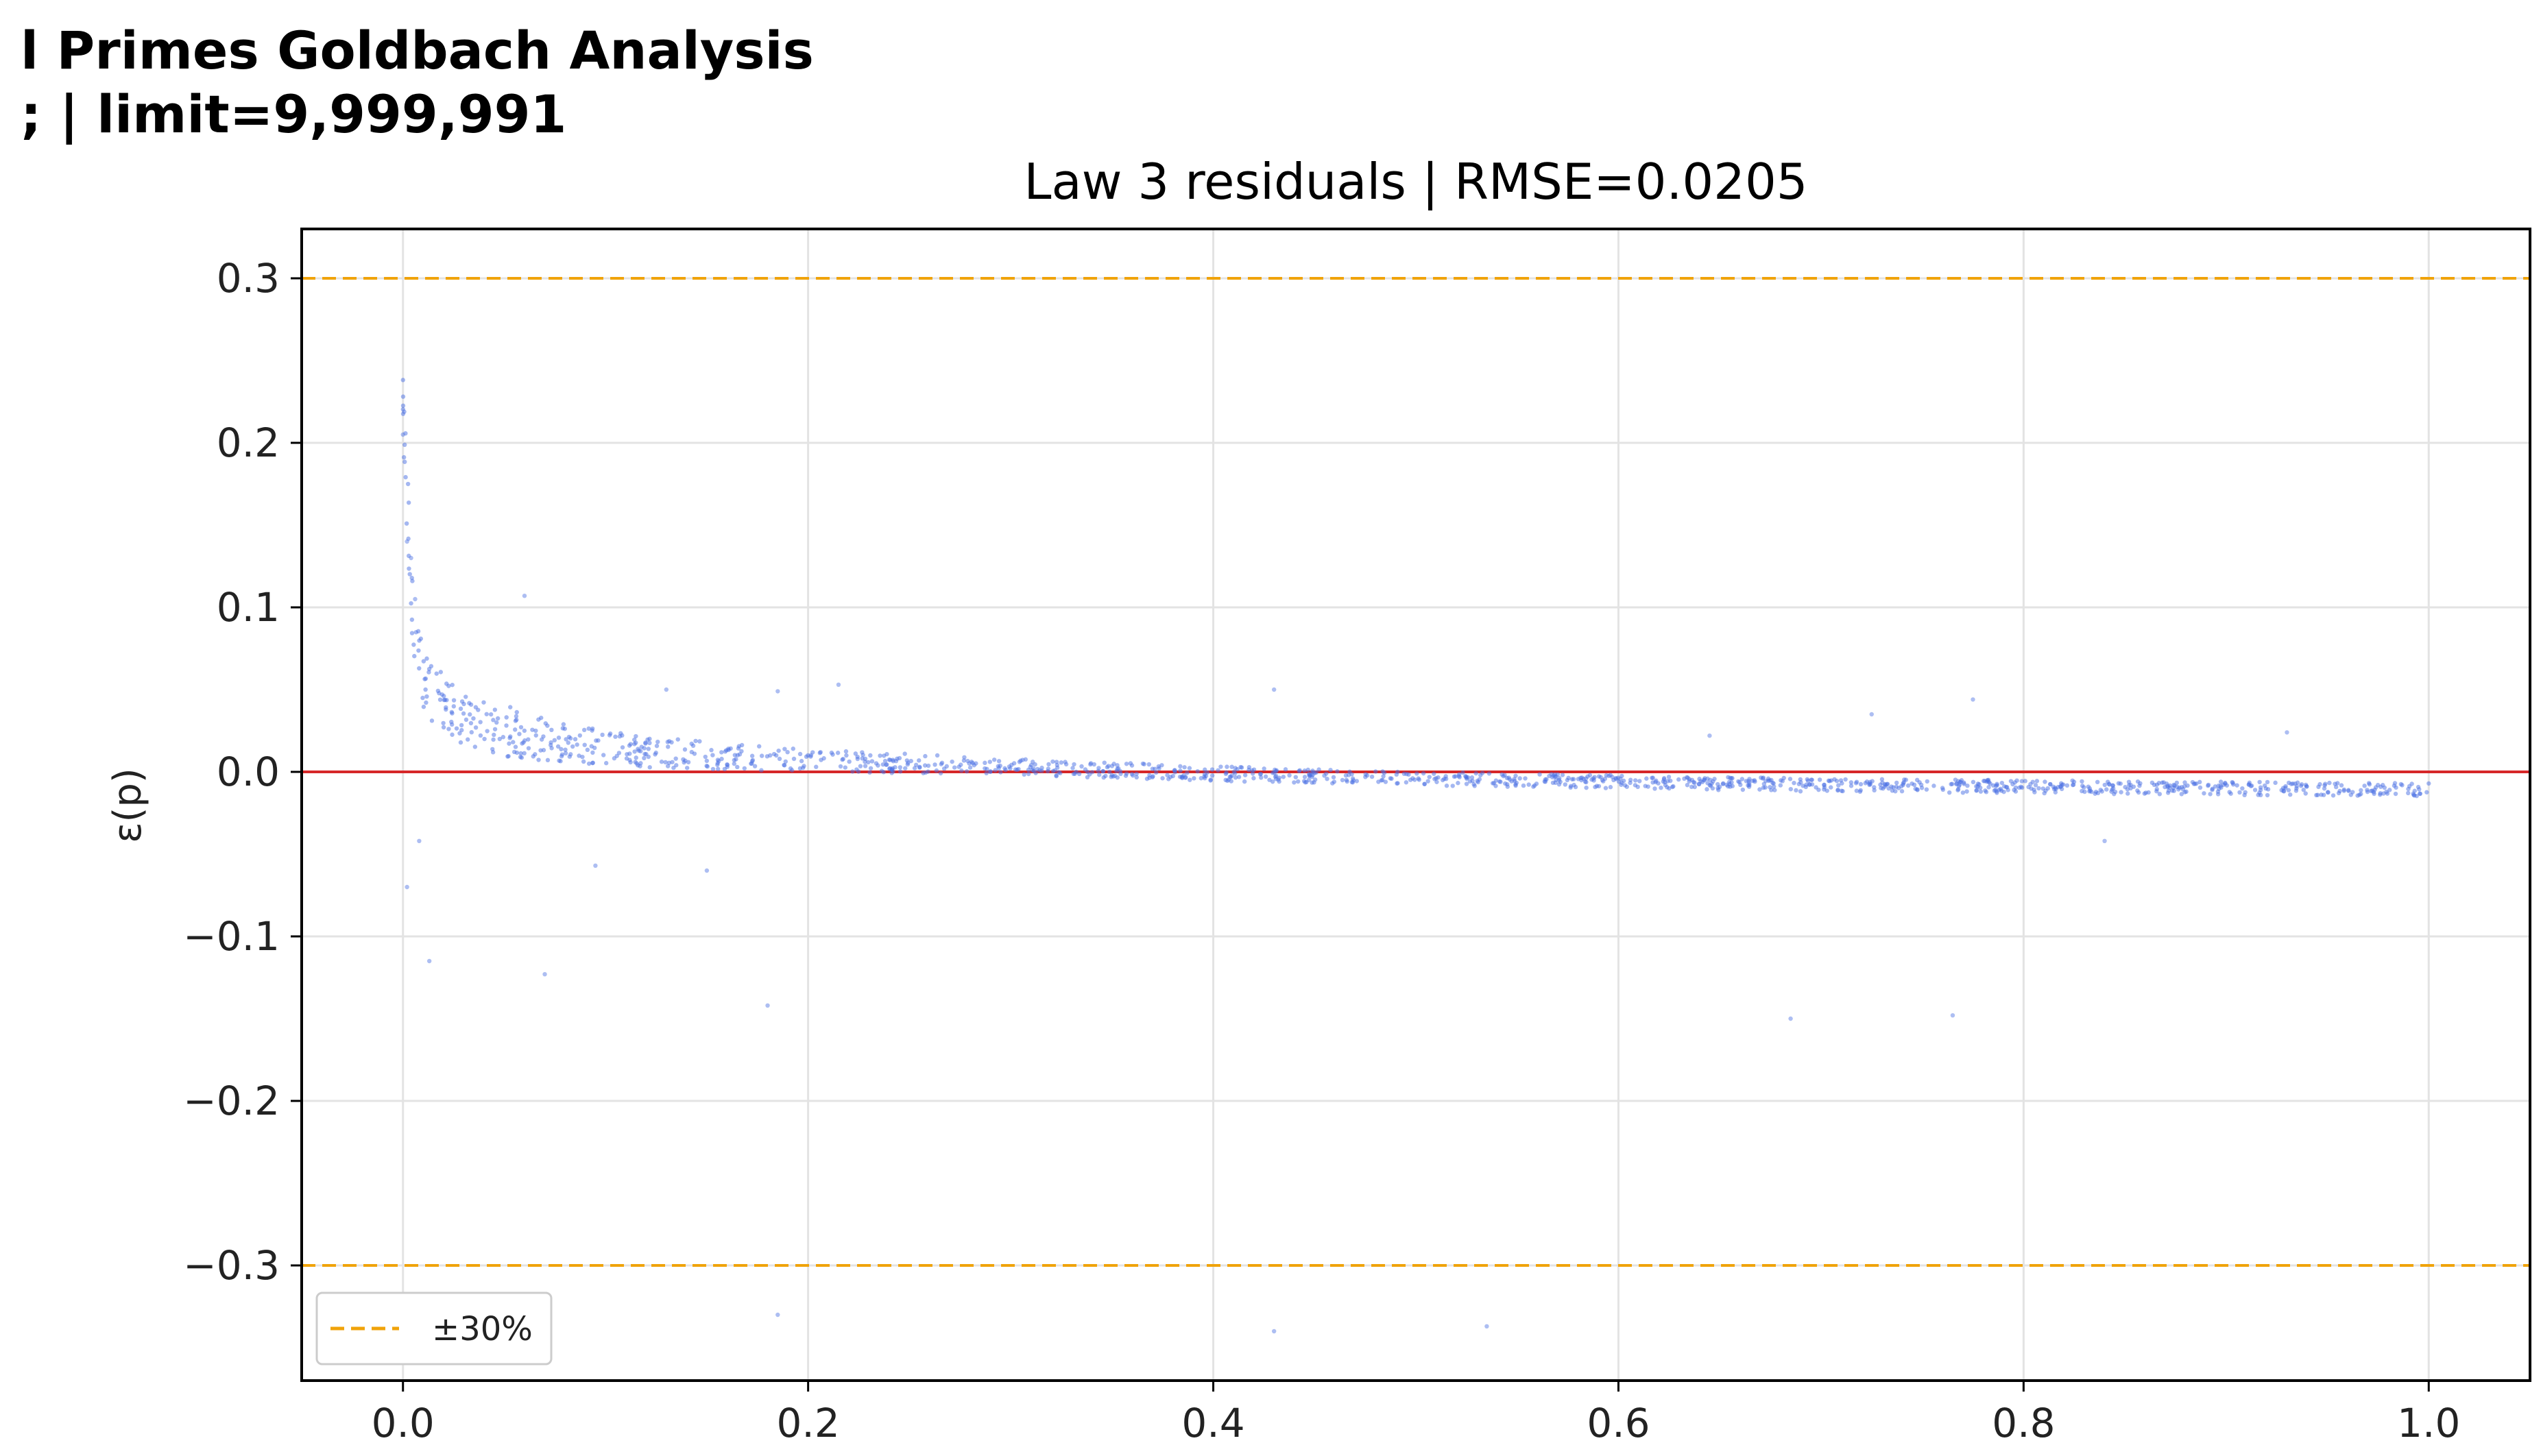 The width and height of the screenshot is (2541, 1456). What do you see at coordinates (248, 772) in the screenshot?
I see `y-tick-label: 0.0` at bounding box center [248, 772].